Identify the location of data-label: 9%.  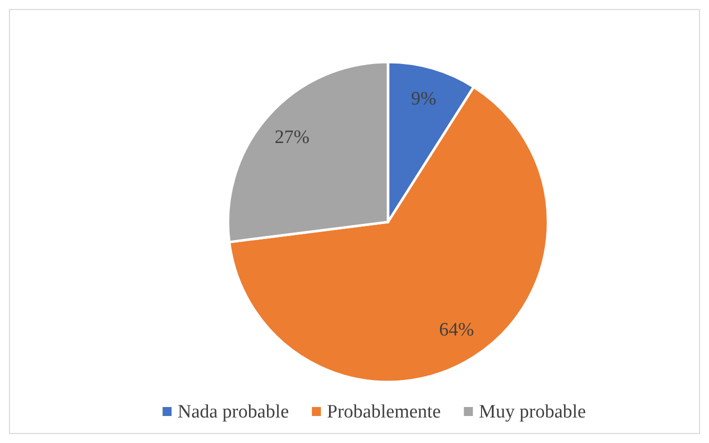
(424, 99).